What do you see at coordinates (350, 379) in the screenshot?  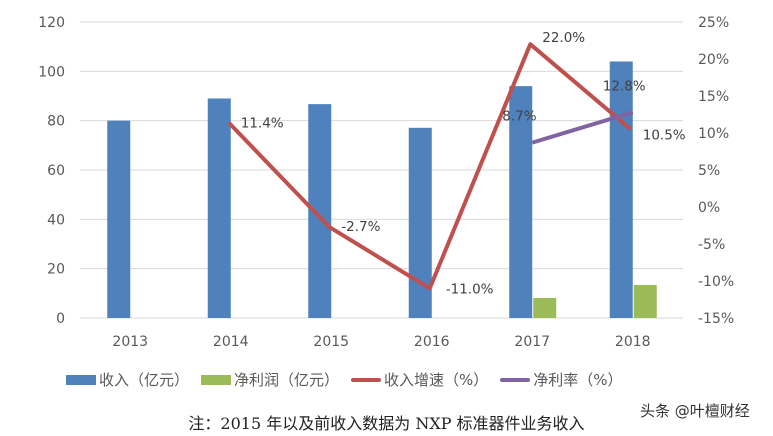 I see `legend: 收入（亿元） 净利润（亿元） 收入增速（%） 净利率（%）` at bounding box center [350, 379].